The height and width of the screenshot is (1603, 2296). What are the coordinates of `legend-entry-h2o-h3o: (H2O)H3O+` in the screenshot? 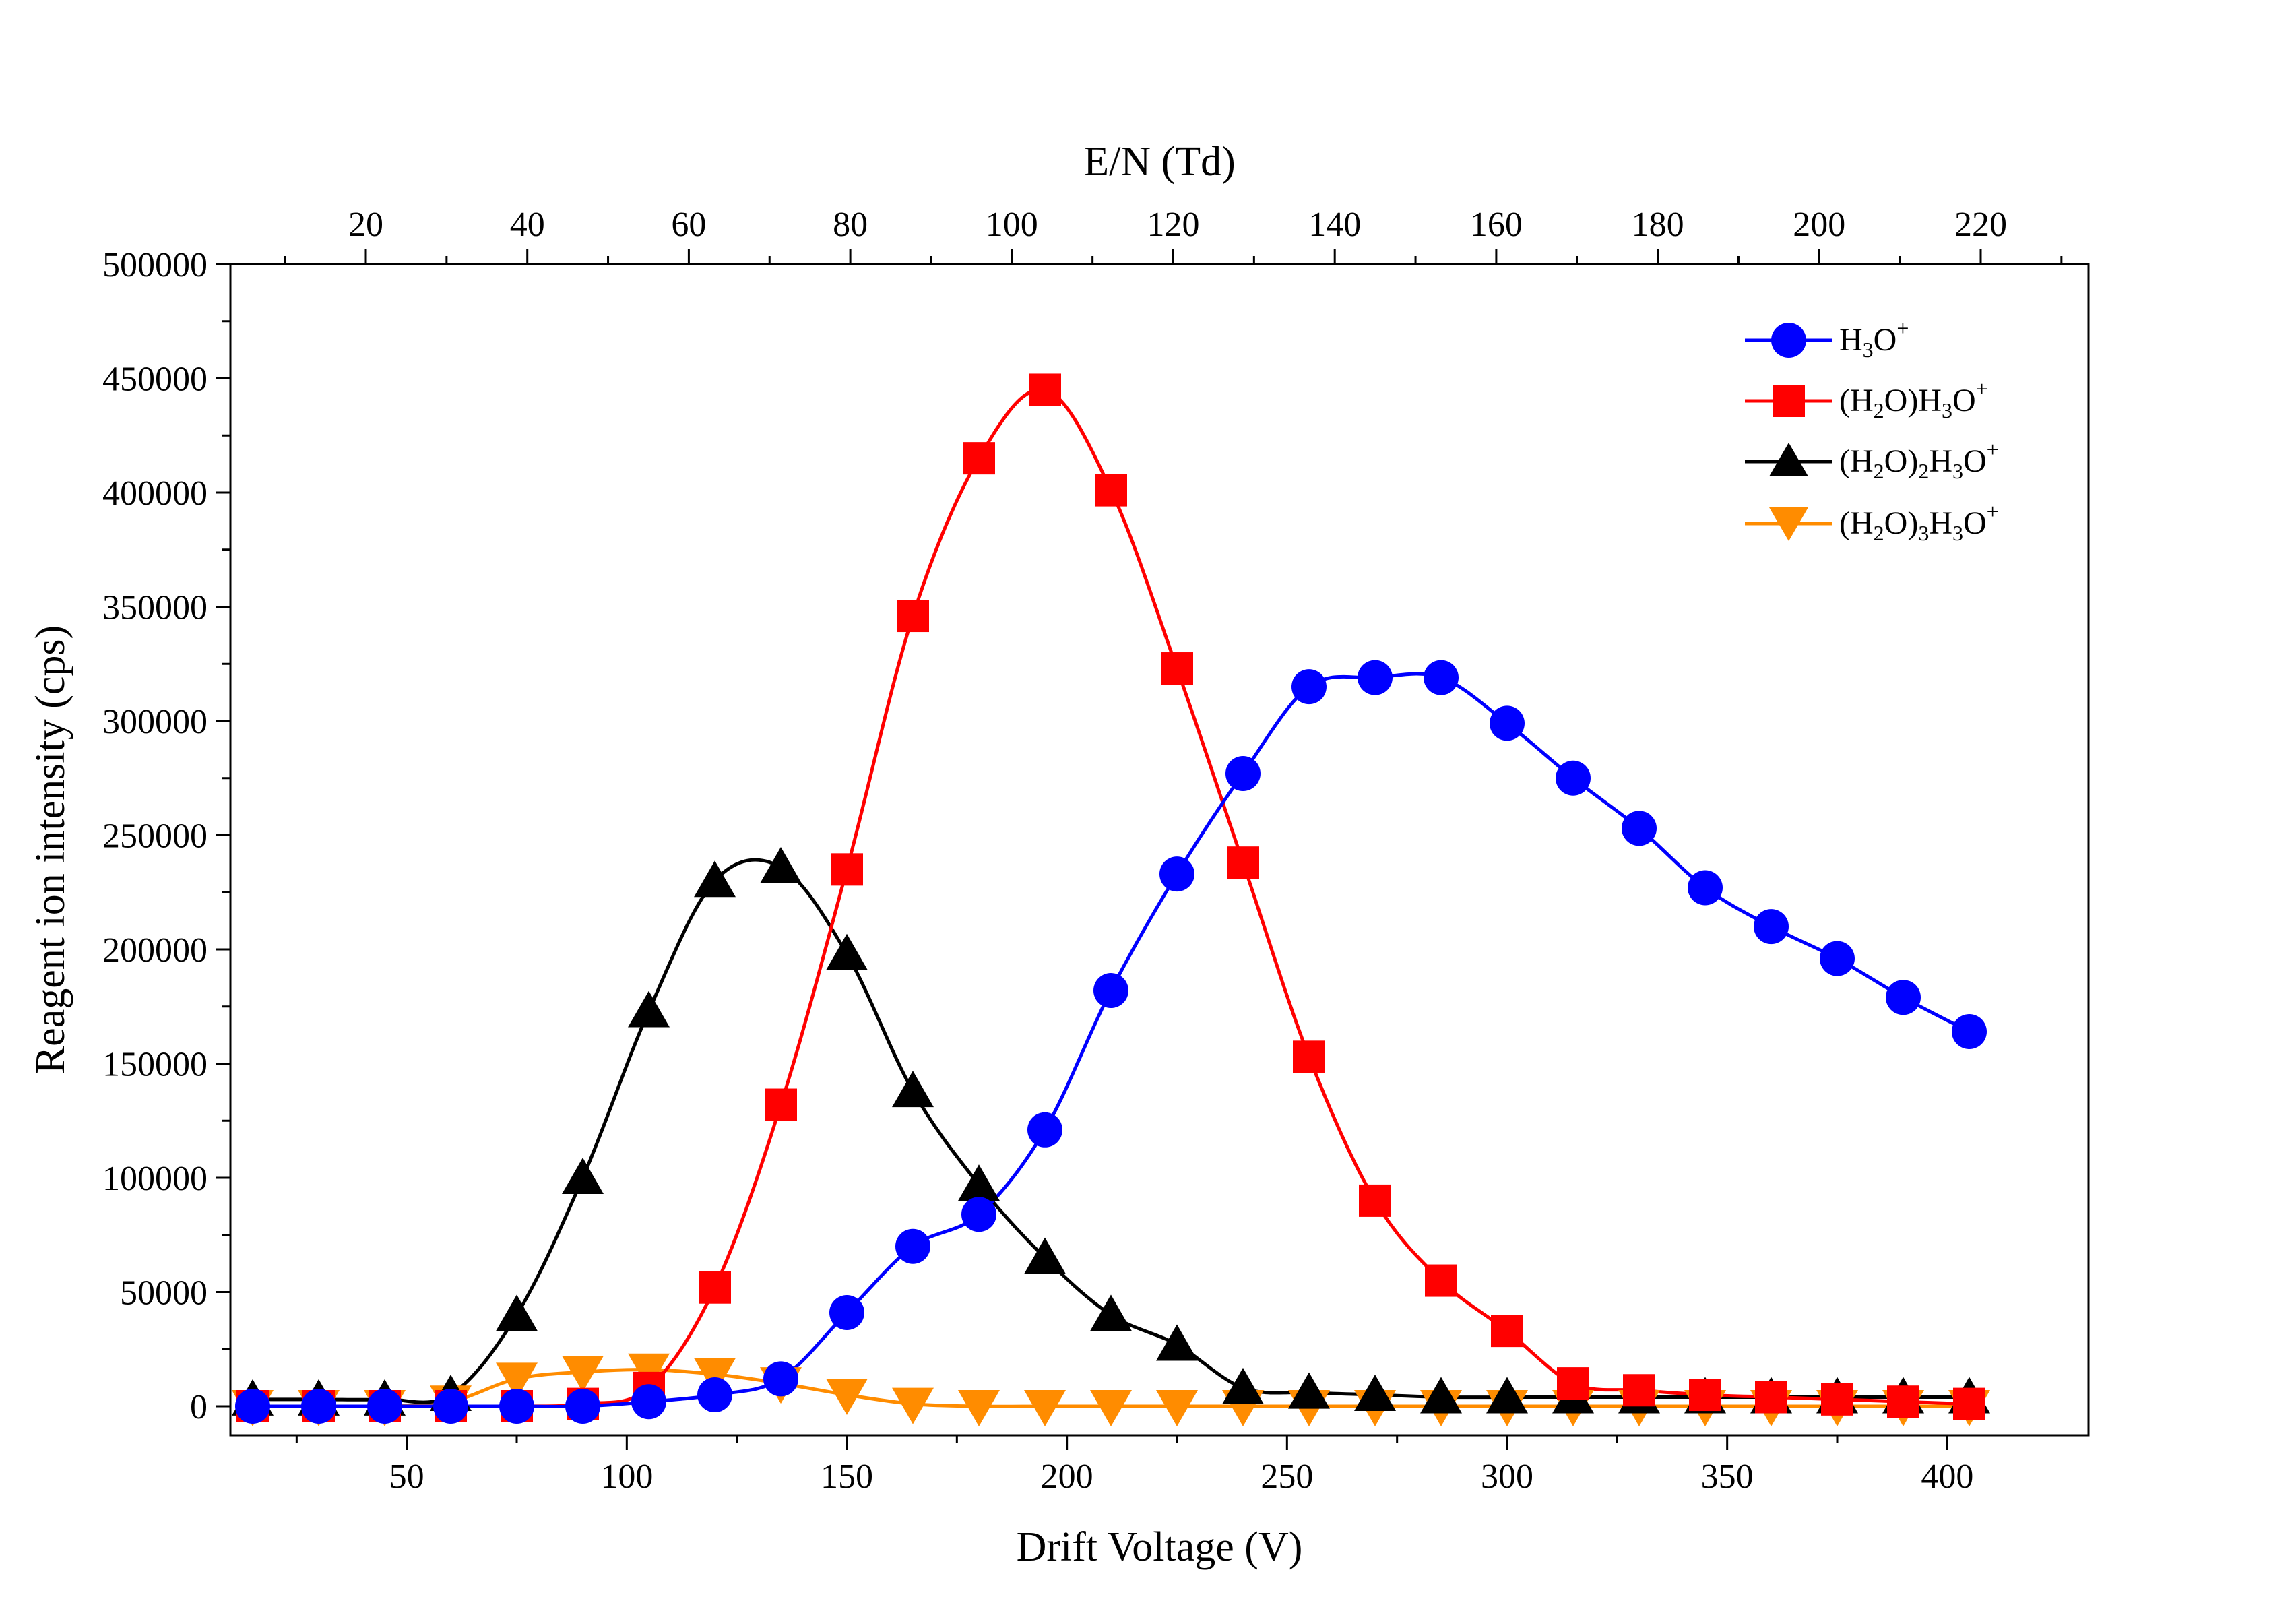 It's located at (1866, 399).